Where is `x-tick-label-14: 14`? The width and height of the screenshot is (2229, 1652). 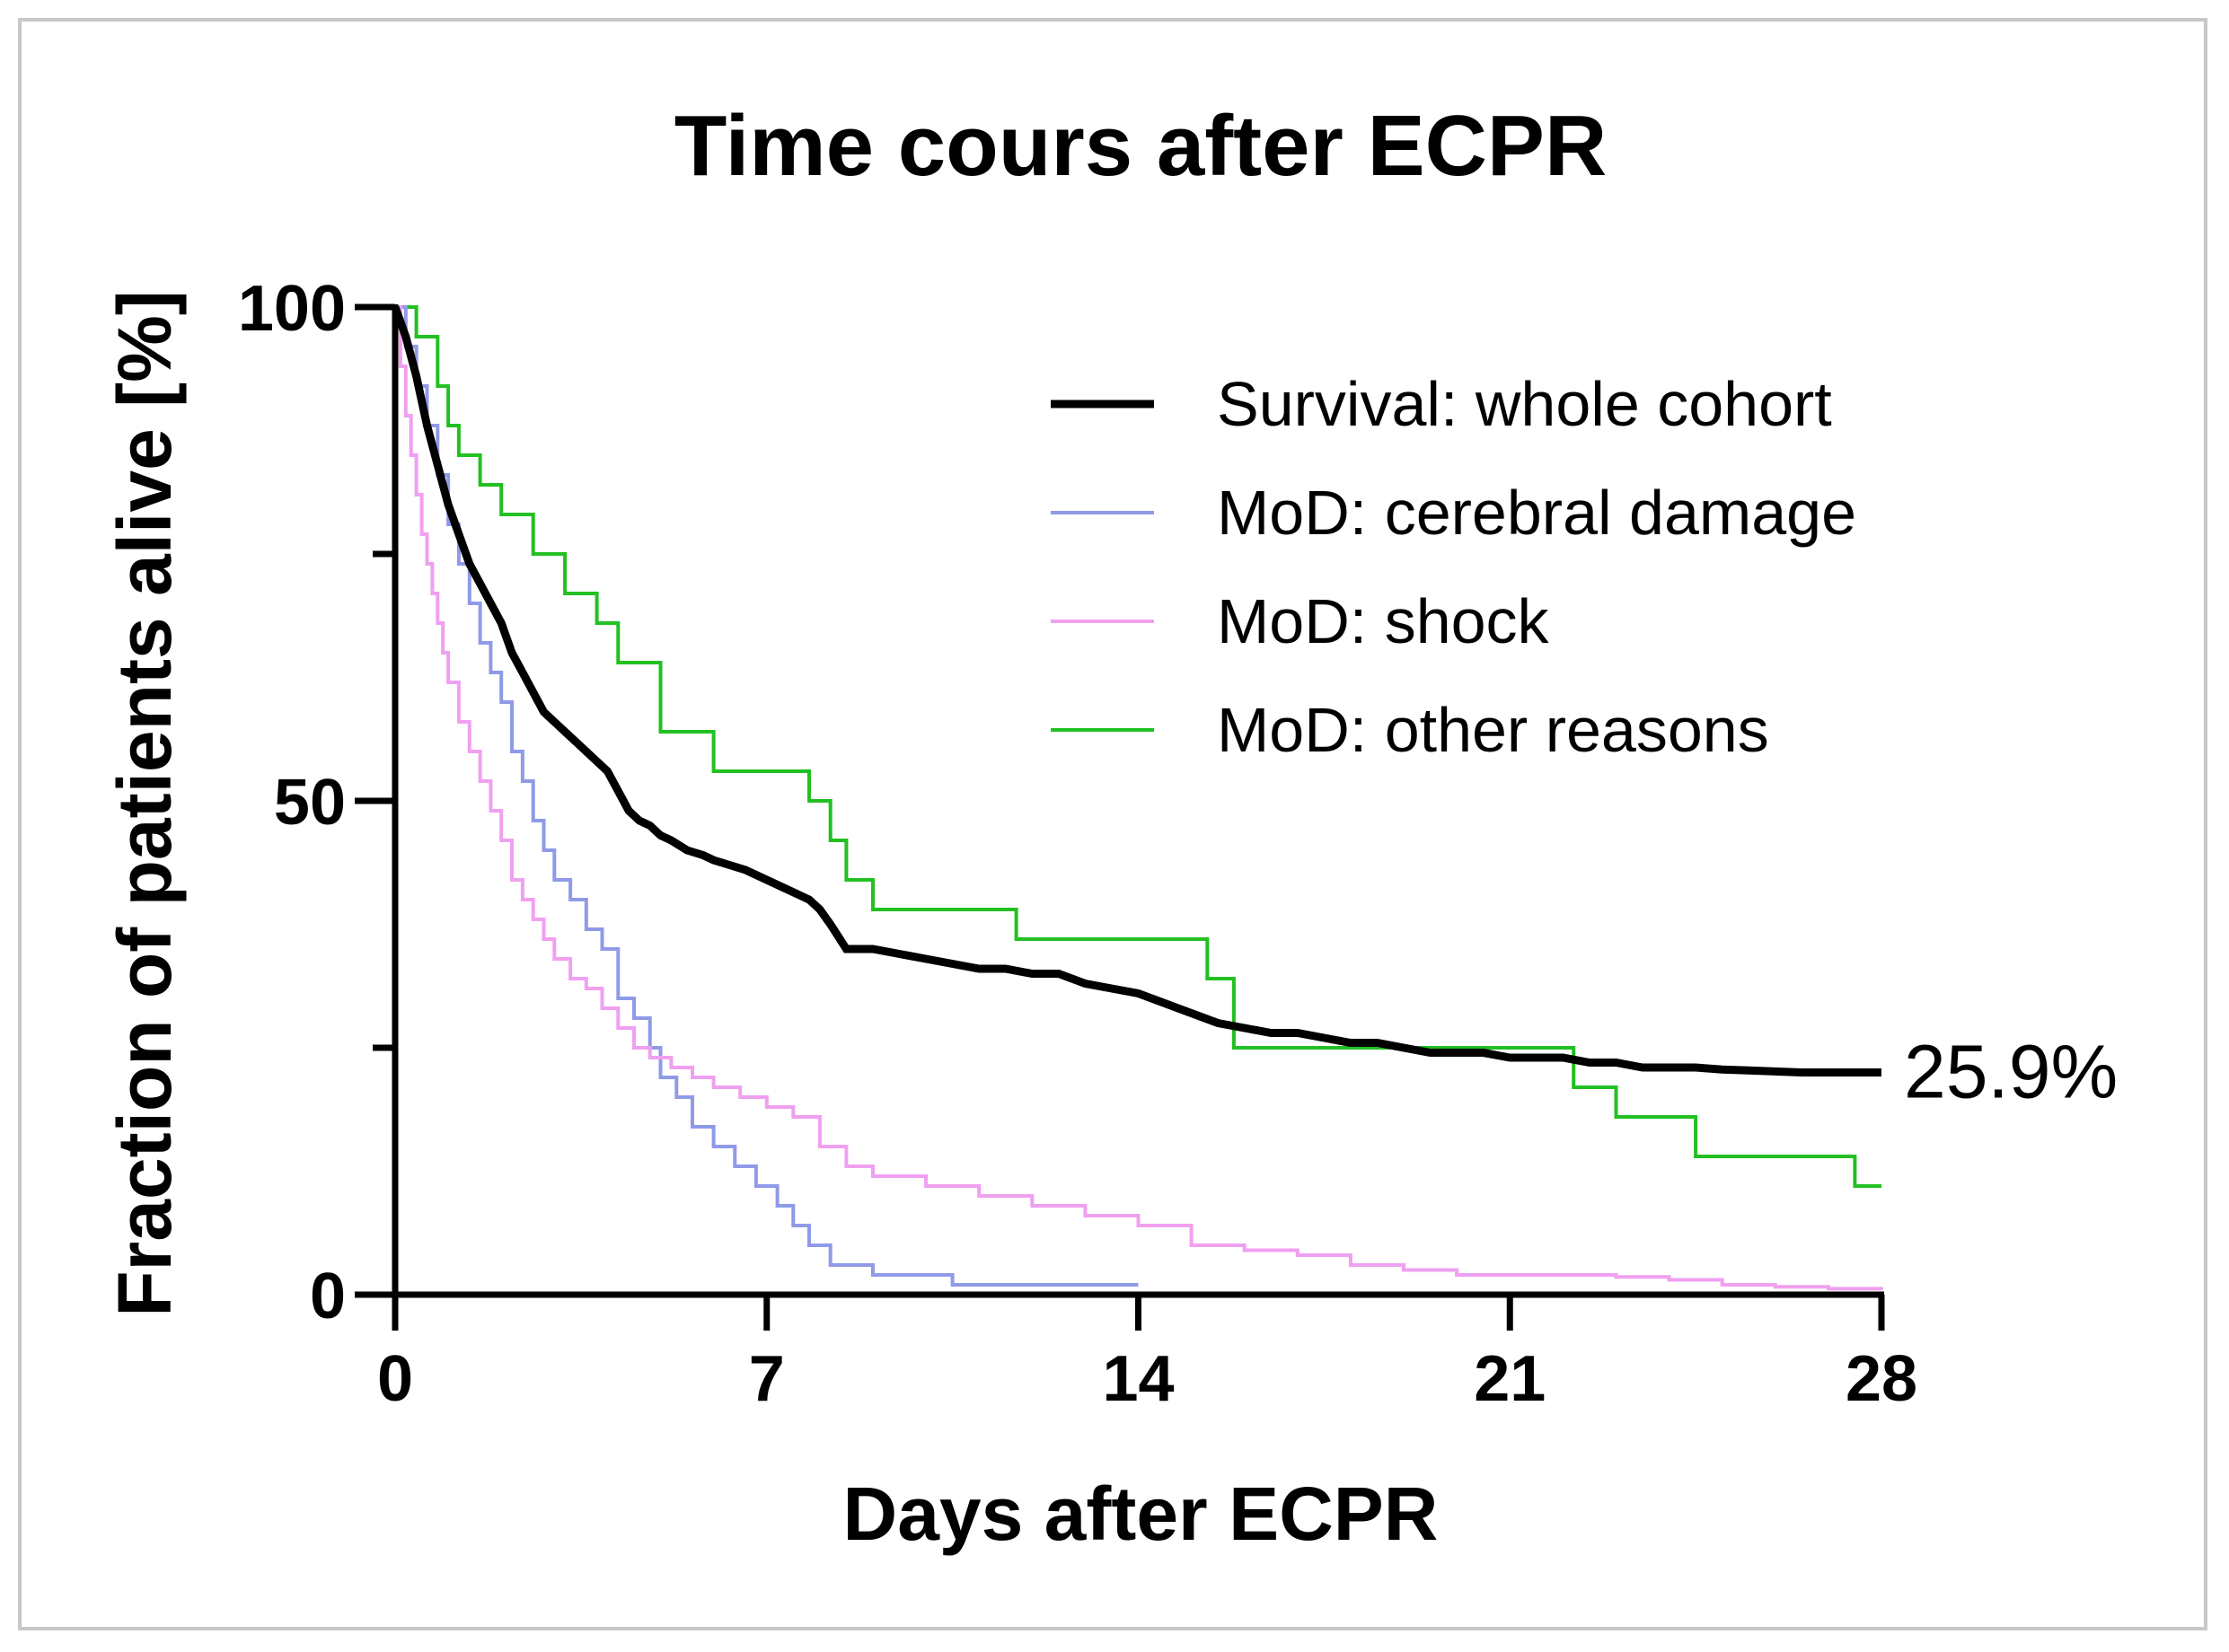
x-tick-label-14: 14 is located at coordinates (1138, 1379).